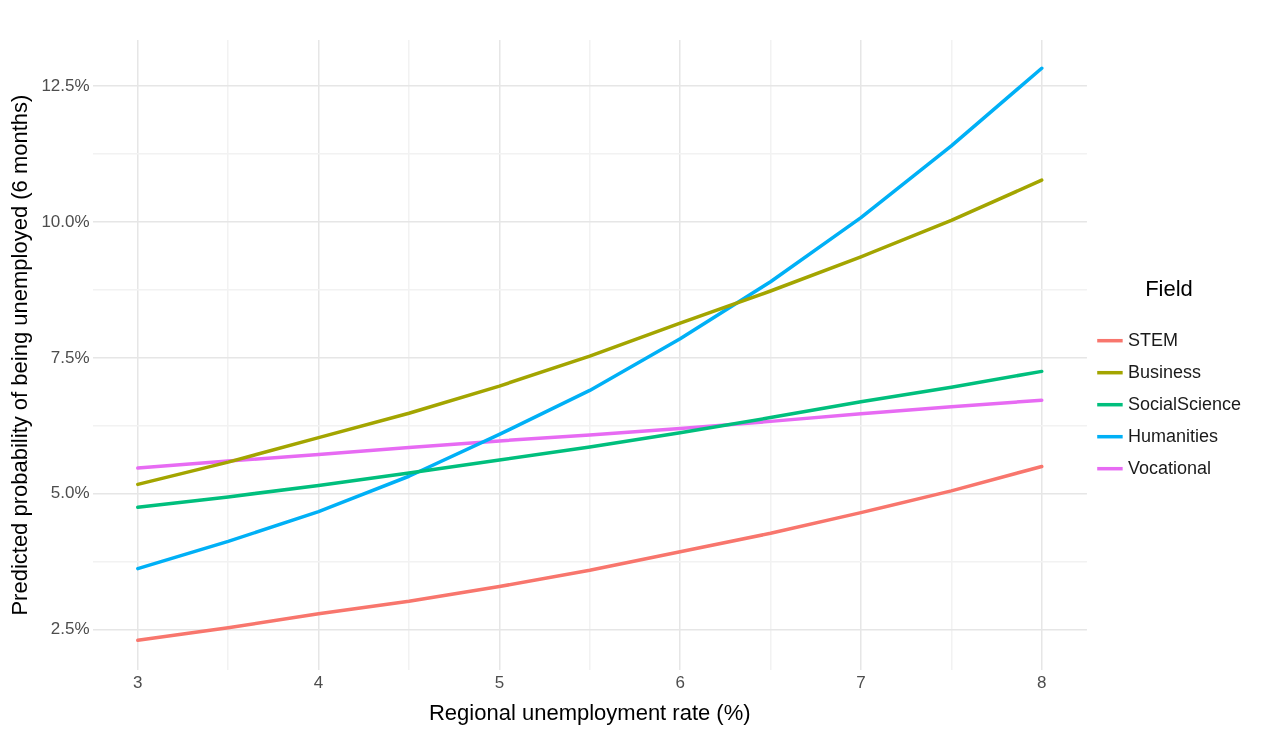  Describe the element at coordinates (1042, 683) in the screenshot. I see `x-tick-label: 8` at that location.